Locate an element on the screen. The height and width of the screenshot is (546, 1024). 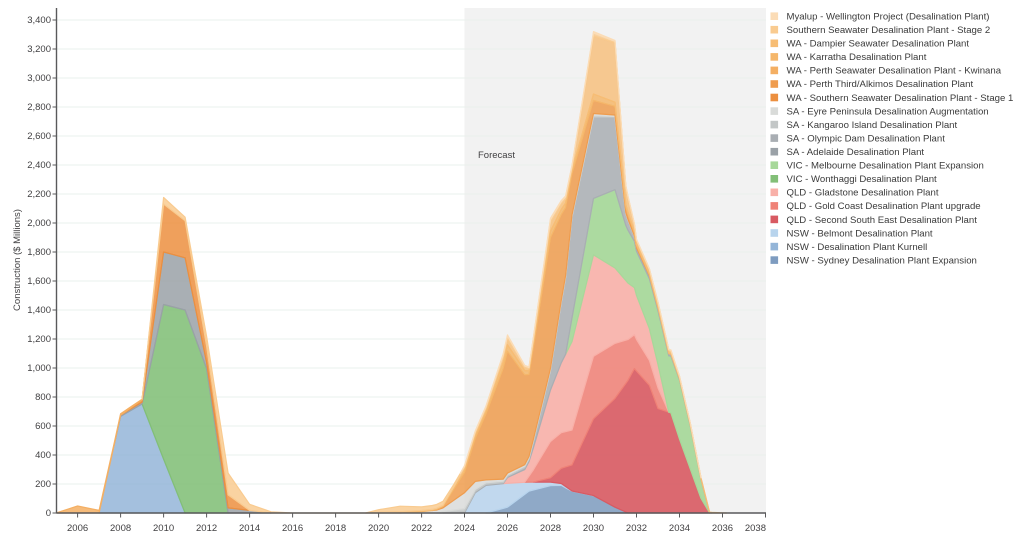
svg-text:WA - Dampier Seawater Desalina: WA - Dampier Seawater Desalination Plant is located at coordinates (878, 44).